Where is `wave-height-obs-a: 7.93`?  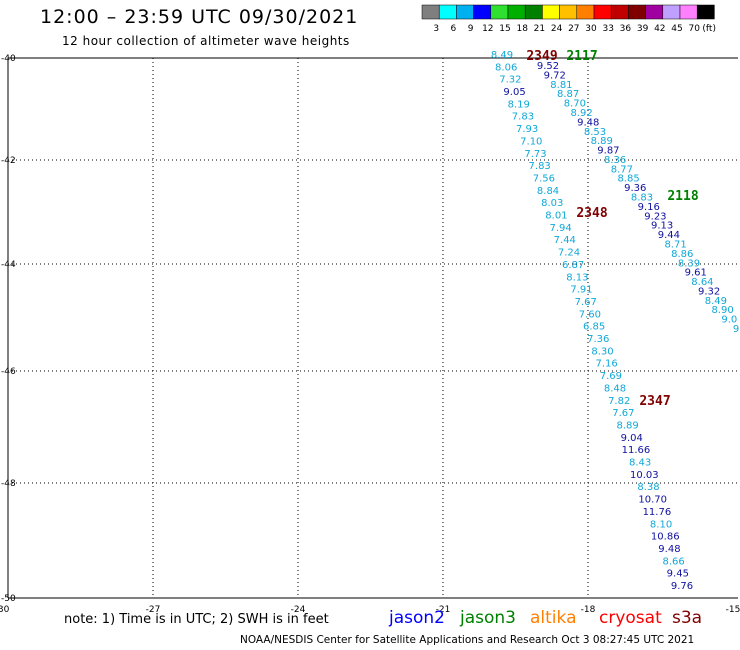
wave-height-obs-a: 7.93 is located at coordinates (527, 129).